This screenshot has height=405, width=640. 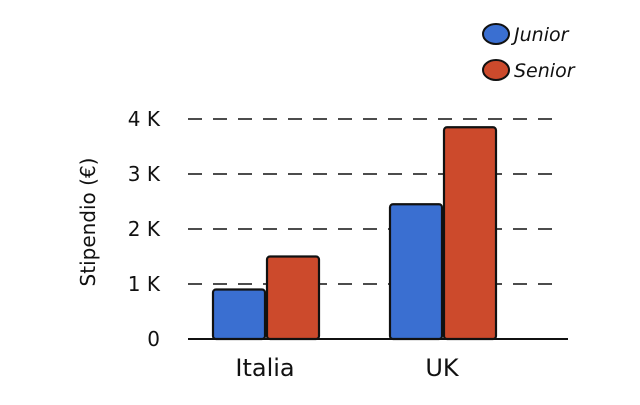 I want to click on y-tick-label: 3 K, so click(x=144, y=174).